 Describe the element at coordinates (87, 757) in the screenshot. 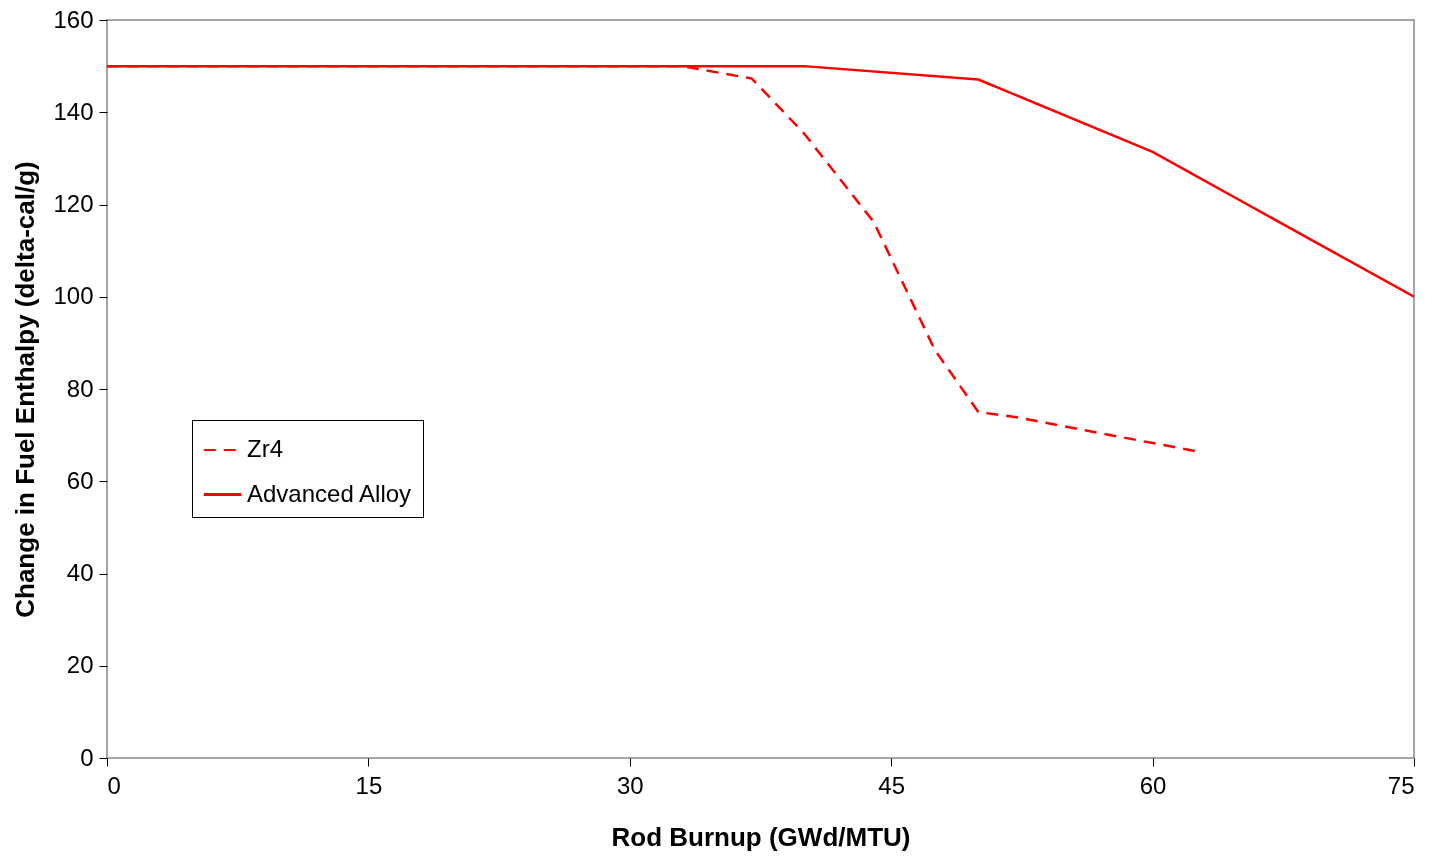

I see `y-tick-label: 0` at that location.